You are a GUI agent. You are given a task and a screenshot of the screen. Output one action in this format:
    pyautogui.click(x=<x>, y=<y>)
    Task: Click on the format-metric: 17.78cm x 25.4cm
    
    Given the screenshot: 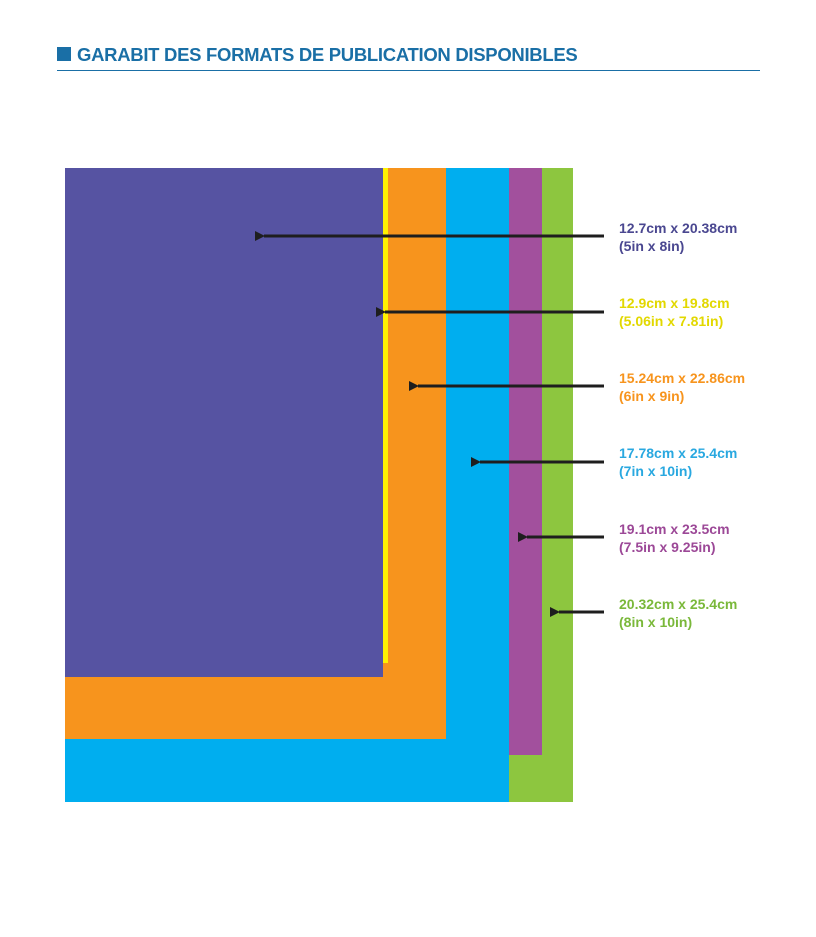 What is the action you would take?
    pyautogui.click(x=678, y=453)
    